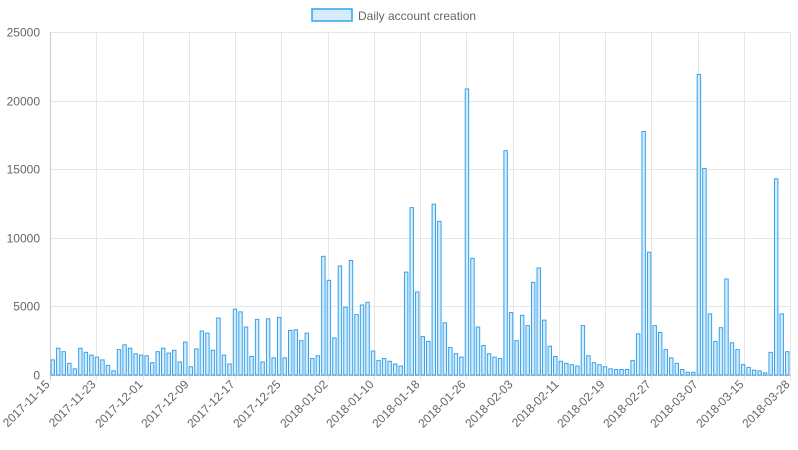 The width and height of the screenshot is (798, 450). Describe the element at coordinates (119, 404) in the screenshot. I see `x-tick-label: 2017-12-01` at that location.